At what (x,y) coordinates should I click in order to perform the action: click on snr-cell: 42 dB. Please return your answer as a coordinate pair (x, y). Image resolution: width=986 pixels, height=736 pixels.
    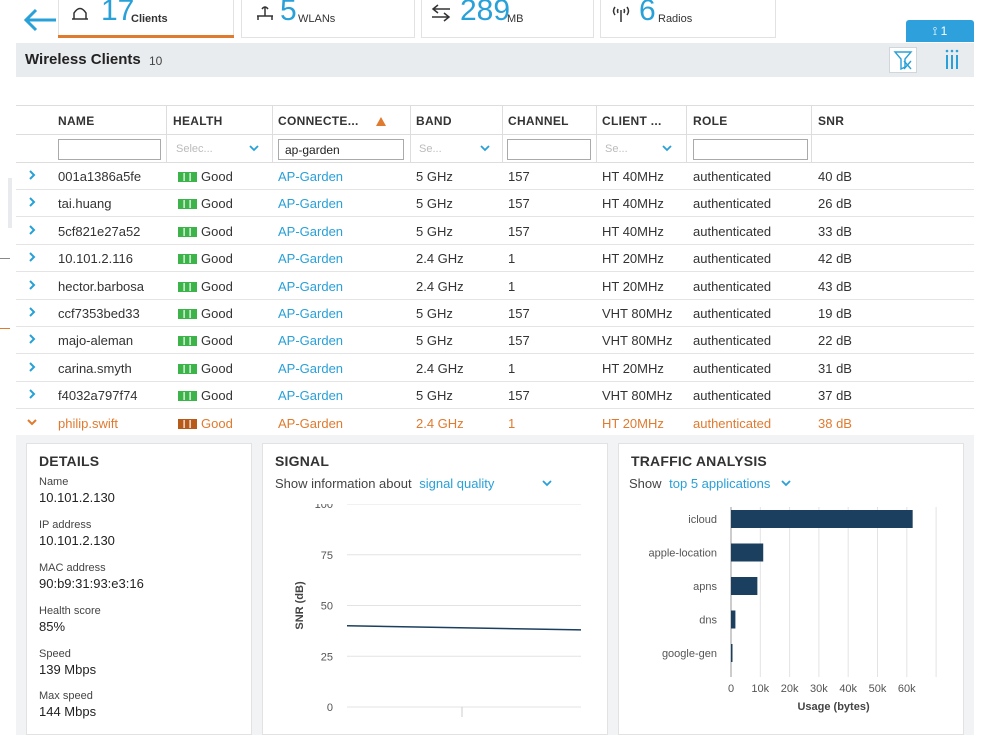
    Looking at the image, I should click on (835, 259).